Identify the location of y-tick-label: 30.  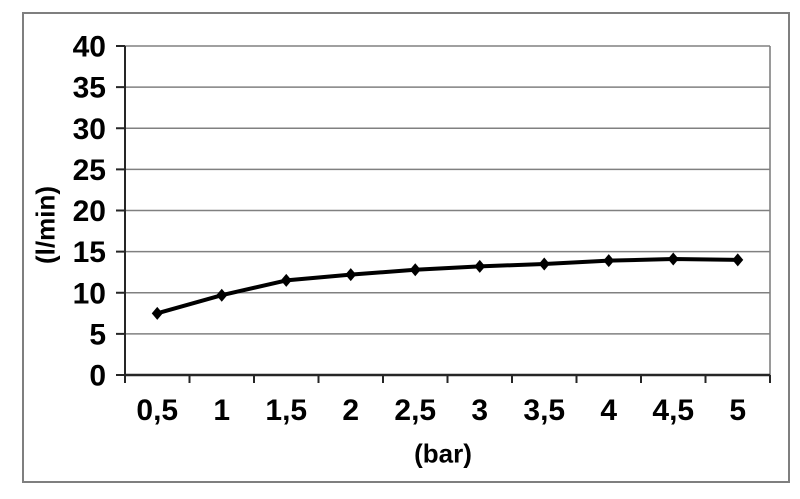
(89, 129).